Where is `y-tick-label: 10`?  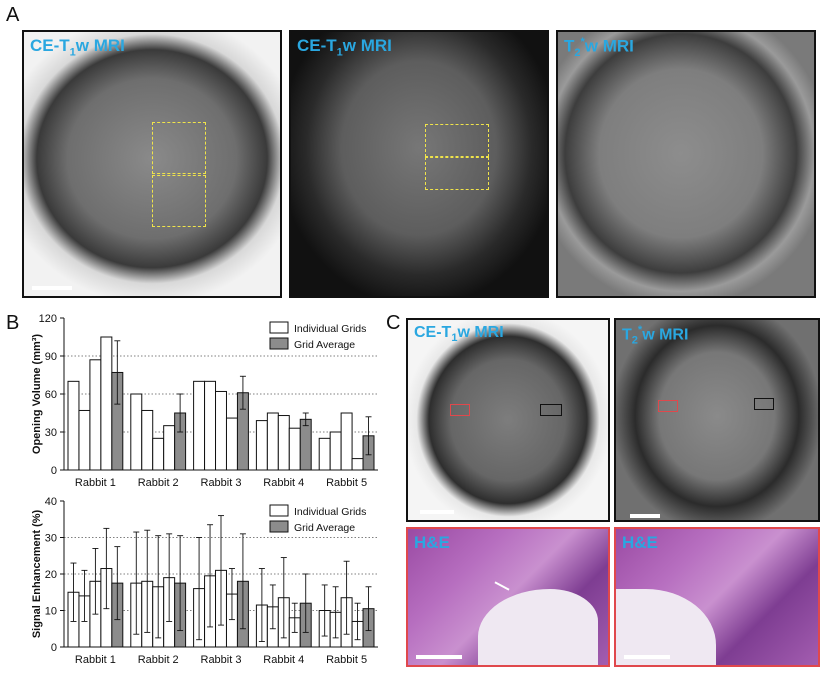
y-tick-label: 10 is located at coordinates (51, 612).